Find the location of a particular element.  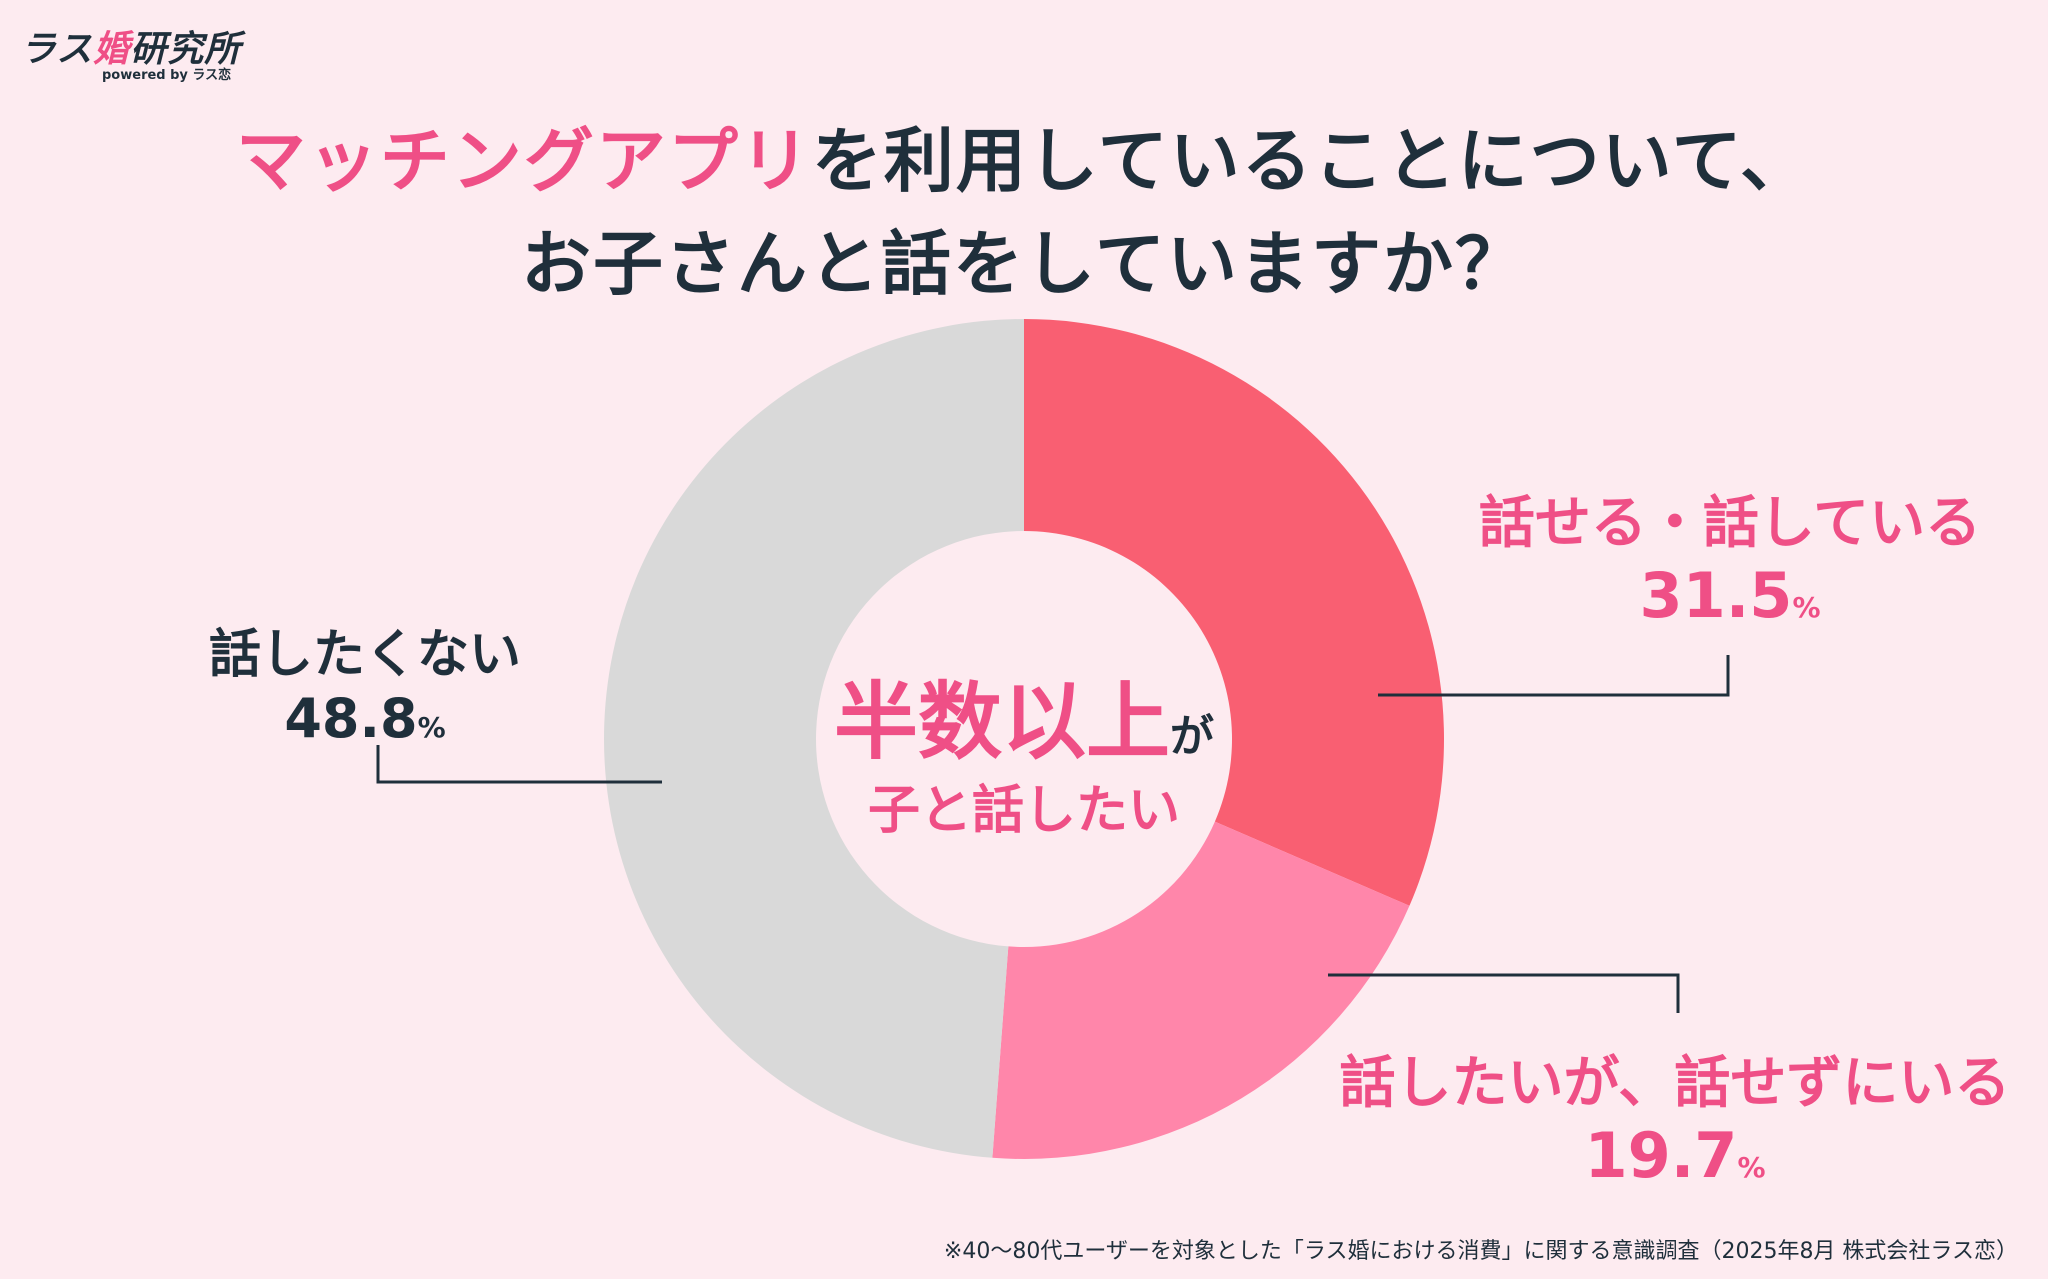

category-label: 話せる・話している is located at coordinates (1730, 523).